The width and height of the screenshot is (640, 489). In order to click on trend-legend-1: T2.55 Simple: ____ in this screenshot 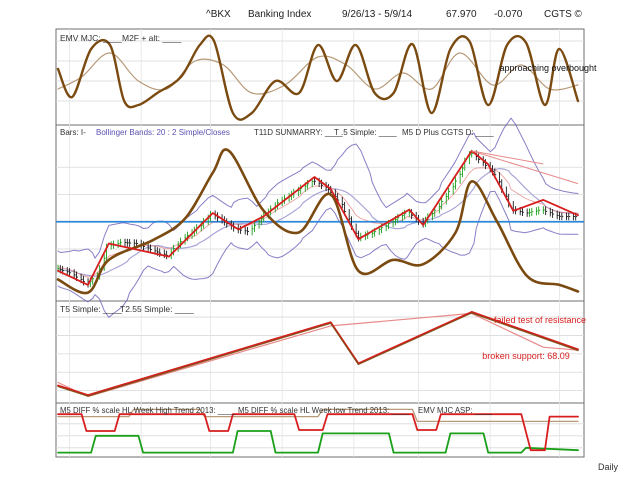, I will do `click(157, 309)`.